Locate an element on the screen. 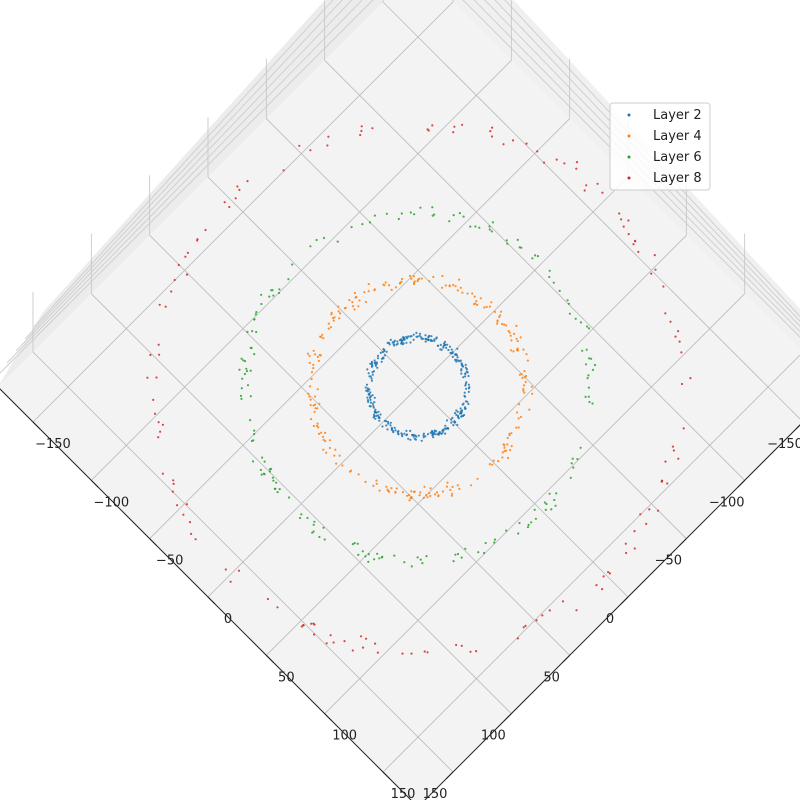  legend-frame is located at coordinates (660, 146).